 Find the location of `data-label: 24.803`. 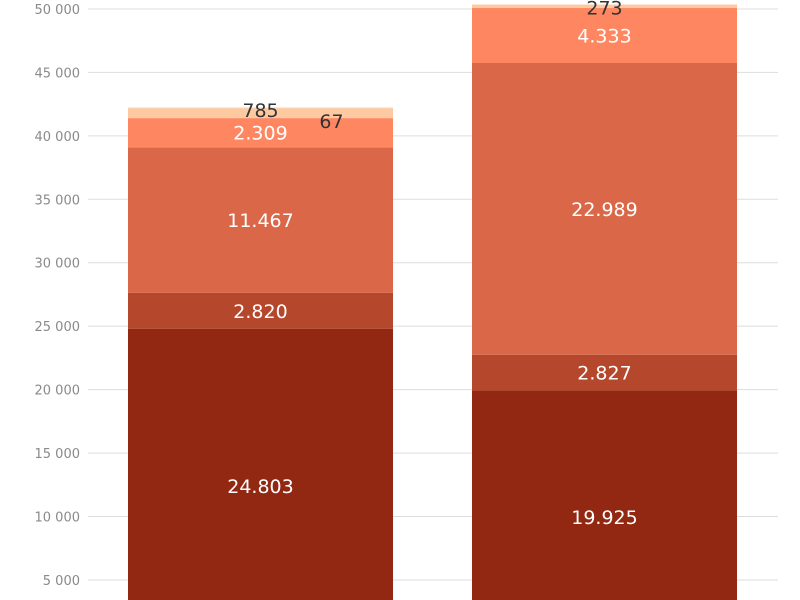

data-label: 24.803 is located at coordinates (260, 487).